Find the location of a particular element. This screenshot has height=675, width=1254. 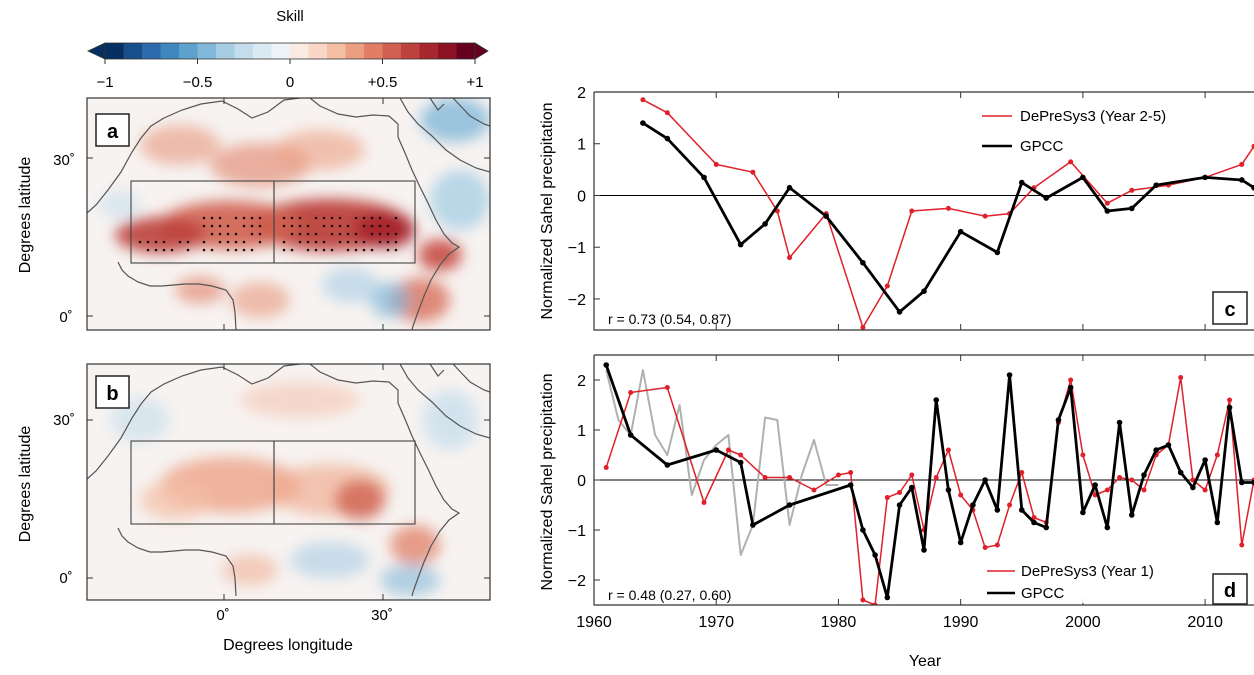

colorbar: Skill −1 −0.5 0 +0.5 +1 is located at coordinates (288, 49).